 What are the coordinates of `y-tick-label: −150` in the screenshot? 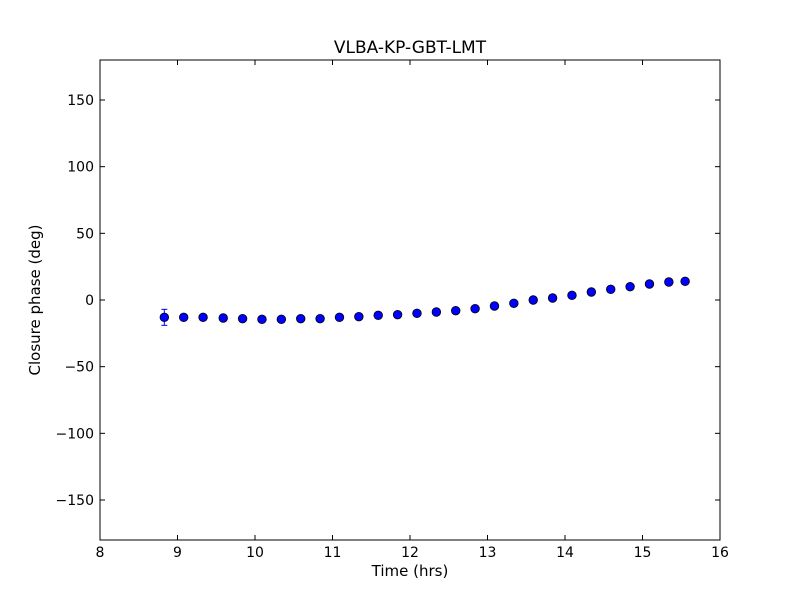 It's located at (75, 501).